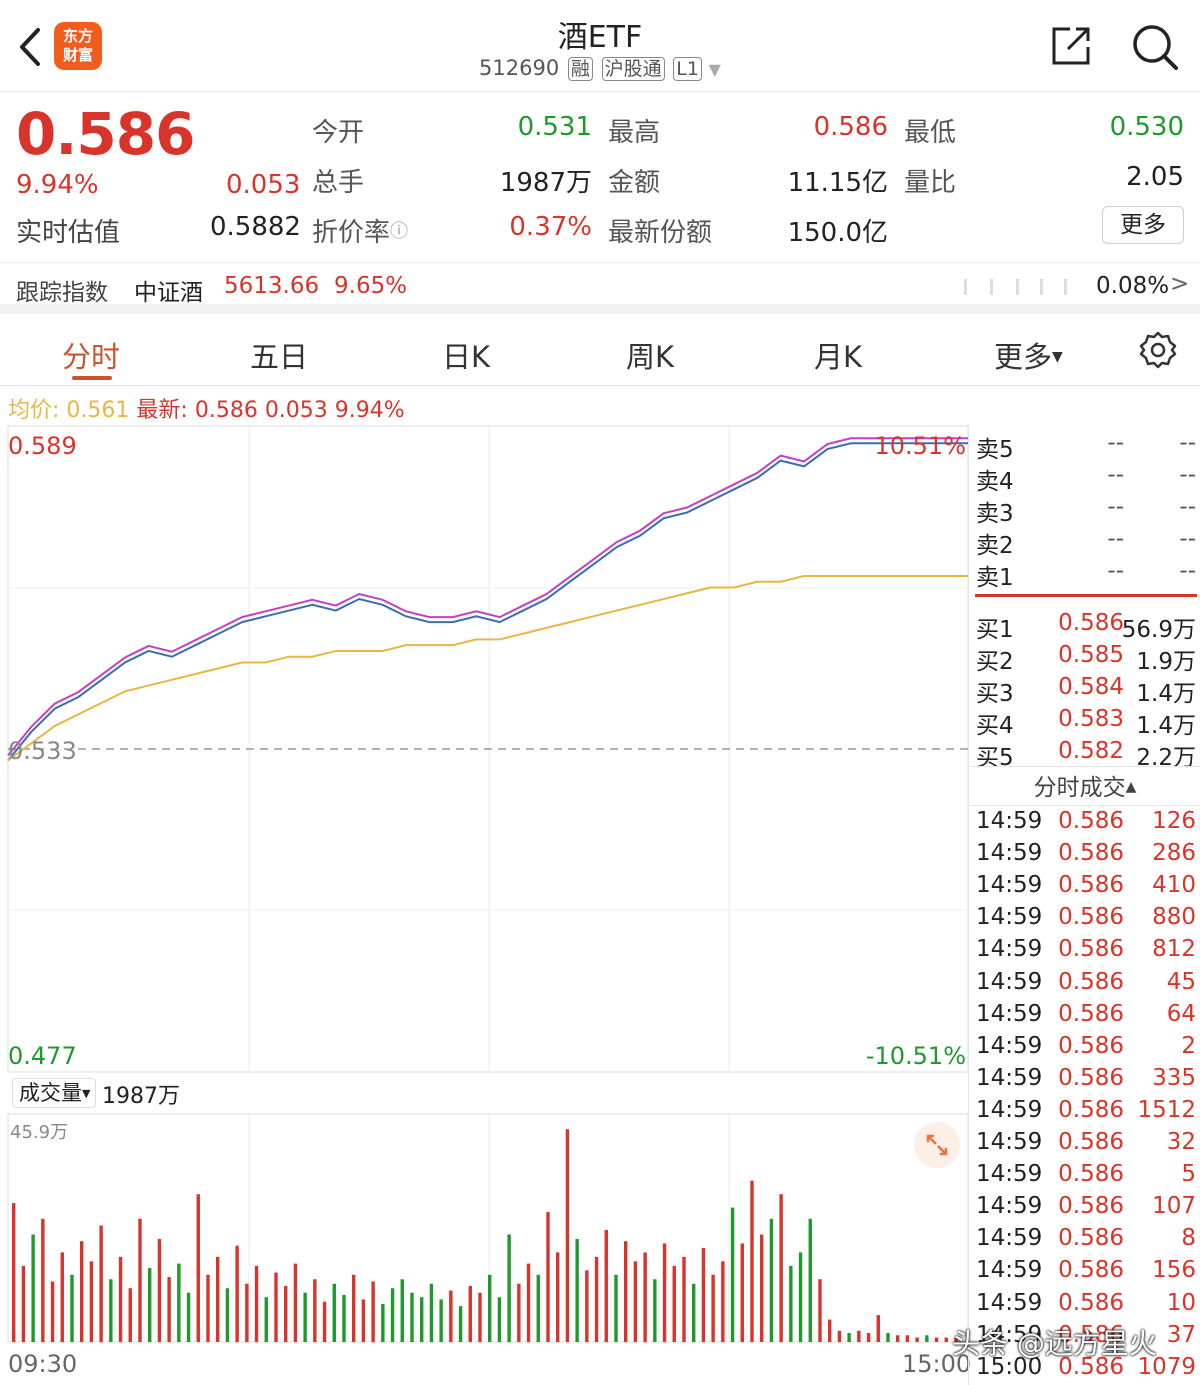  I want to click on last-price: 0.586, so click(105, 134).